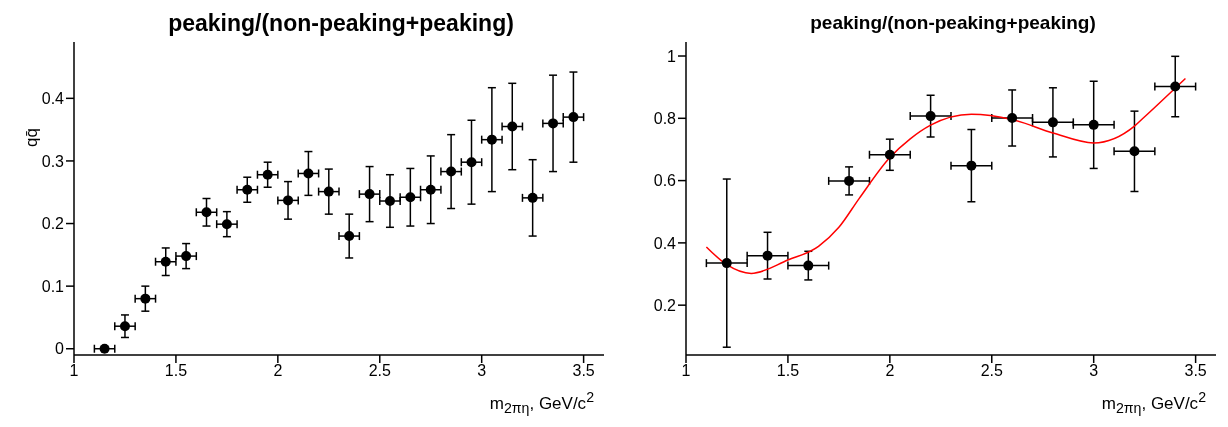 The image size is (1228, 427). What do you see at coordinates (665, 181) in the screenshot?
I see `y-tick-label: 0.6` at bounding box center [665, 181].